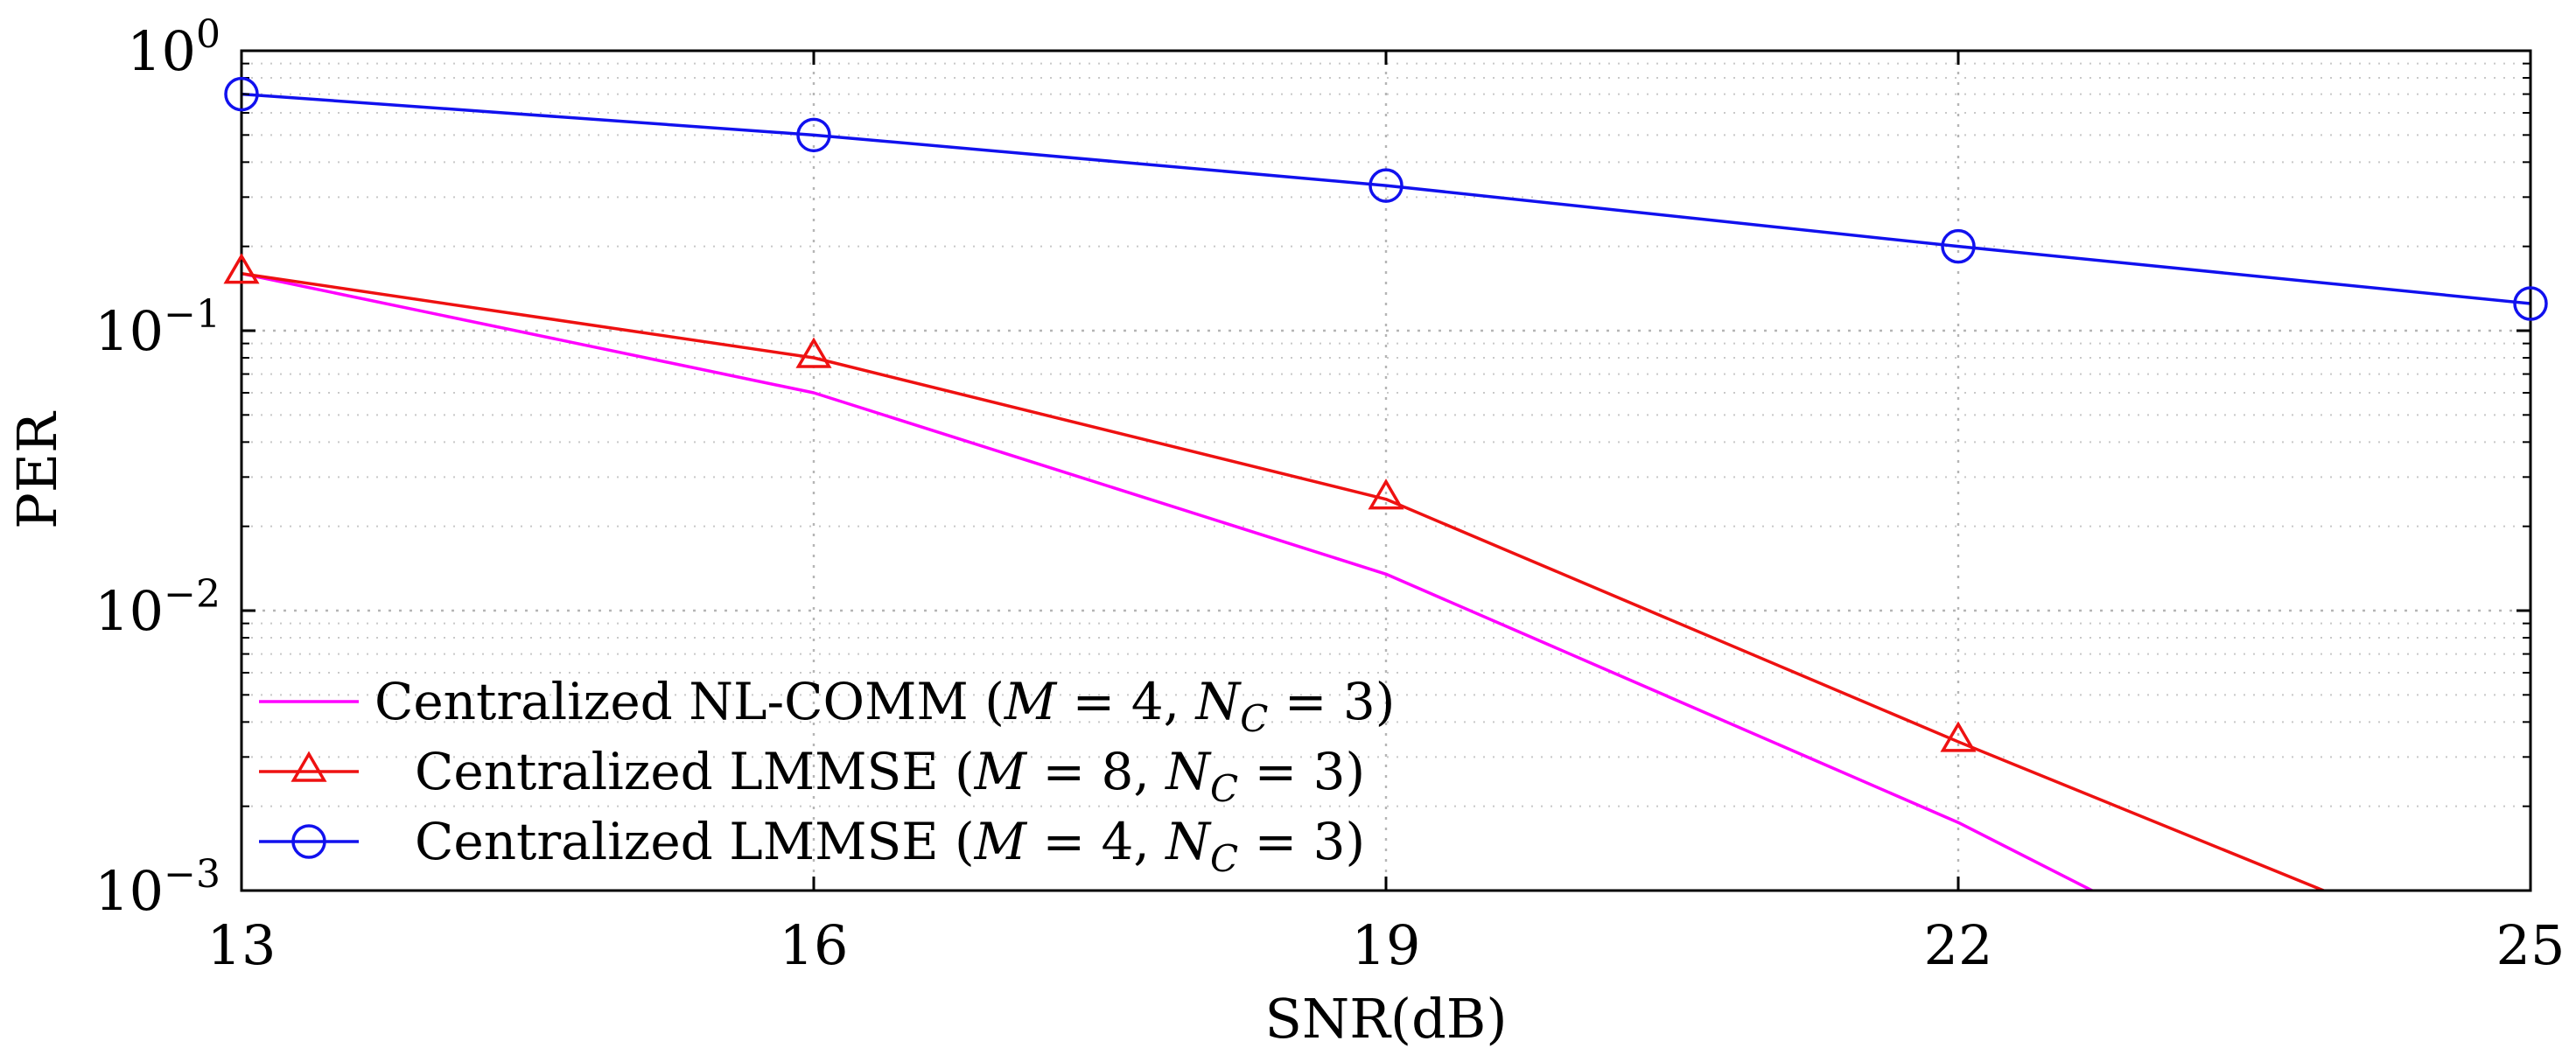 The image size is (2576, 1062). What do you see at coordinates (1096, 771) in the screenshot?
I see `legend-var-m-value: = 8,` at bounding box center [1096, 771].